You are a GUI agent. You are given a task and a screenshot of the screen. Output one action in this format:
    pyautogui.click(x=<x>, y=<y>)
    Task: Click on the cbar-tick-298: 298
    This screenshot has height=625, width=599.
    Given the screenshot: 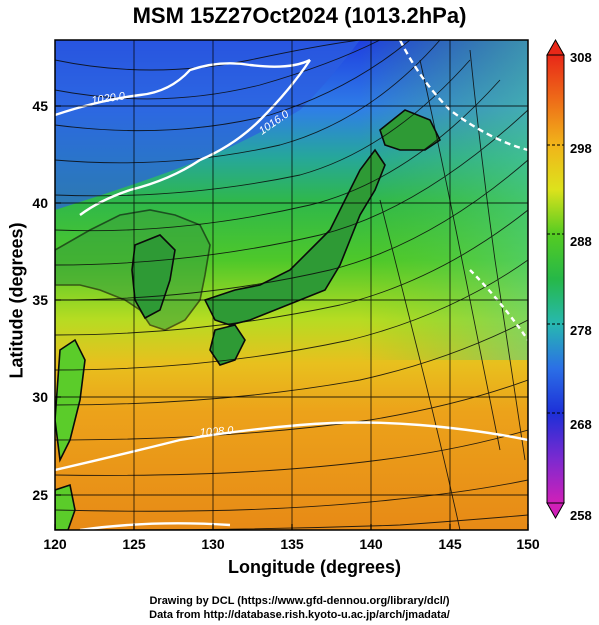 What is the action you would take?
    pyautogui.click(x=581, y=148)
    